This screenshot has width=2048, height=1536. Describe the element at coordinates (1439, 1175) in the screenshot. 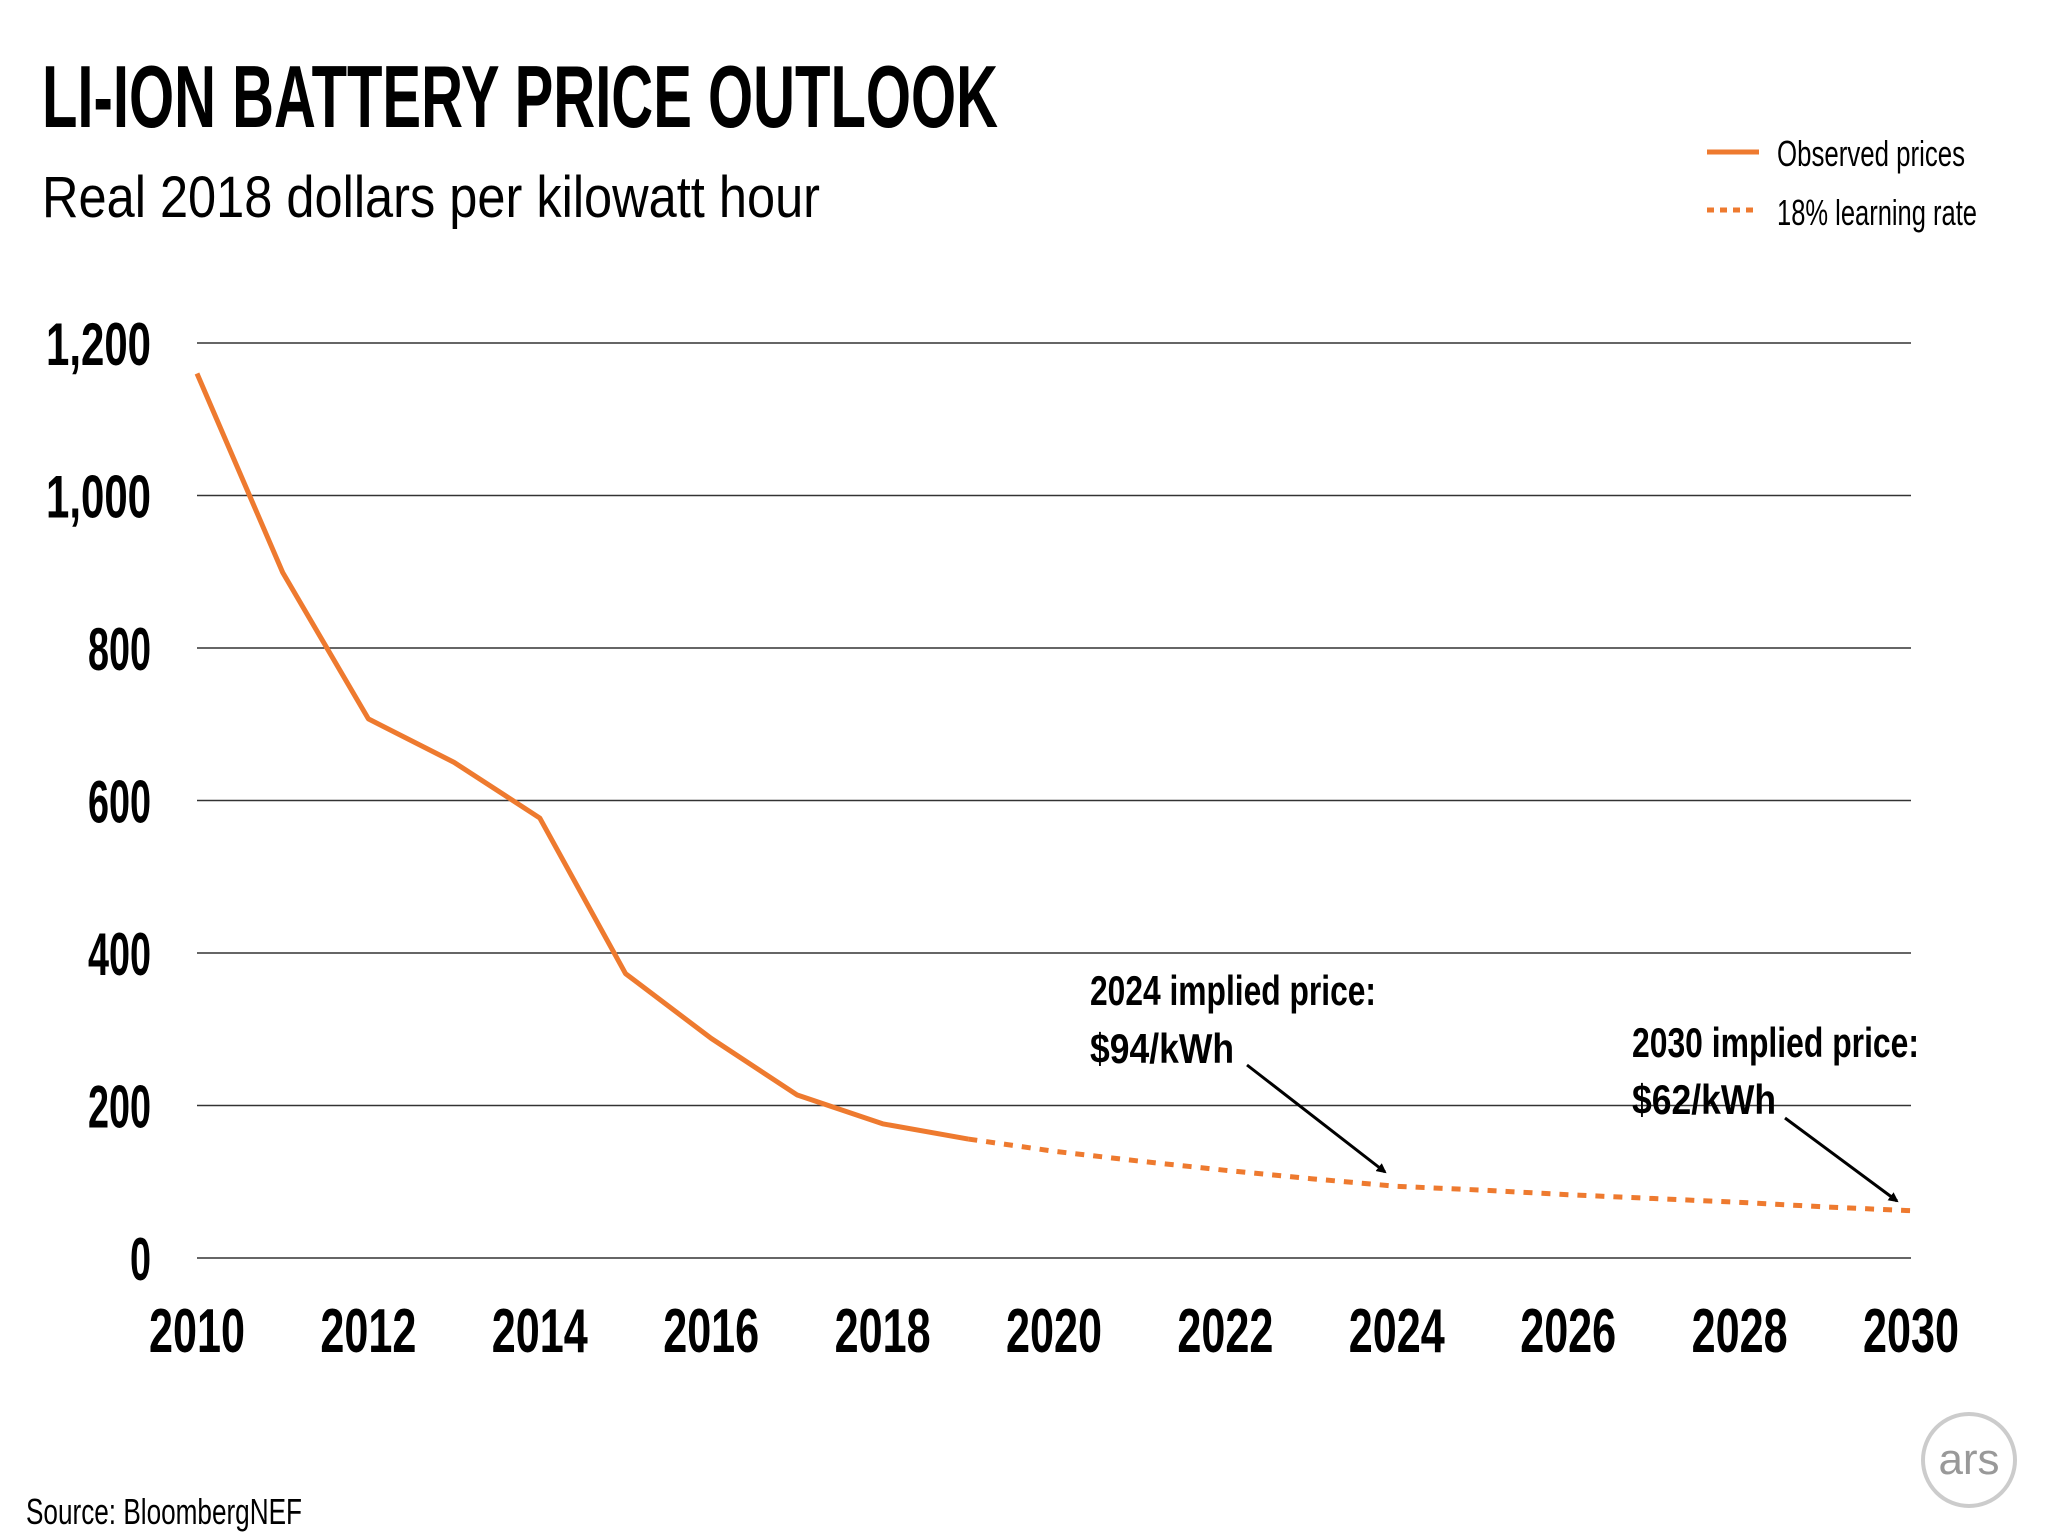

I see `series-line-learning-rate` at that location.